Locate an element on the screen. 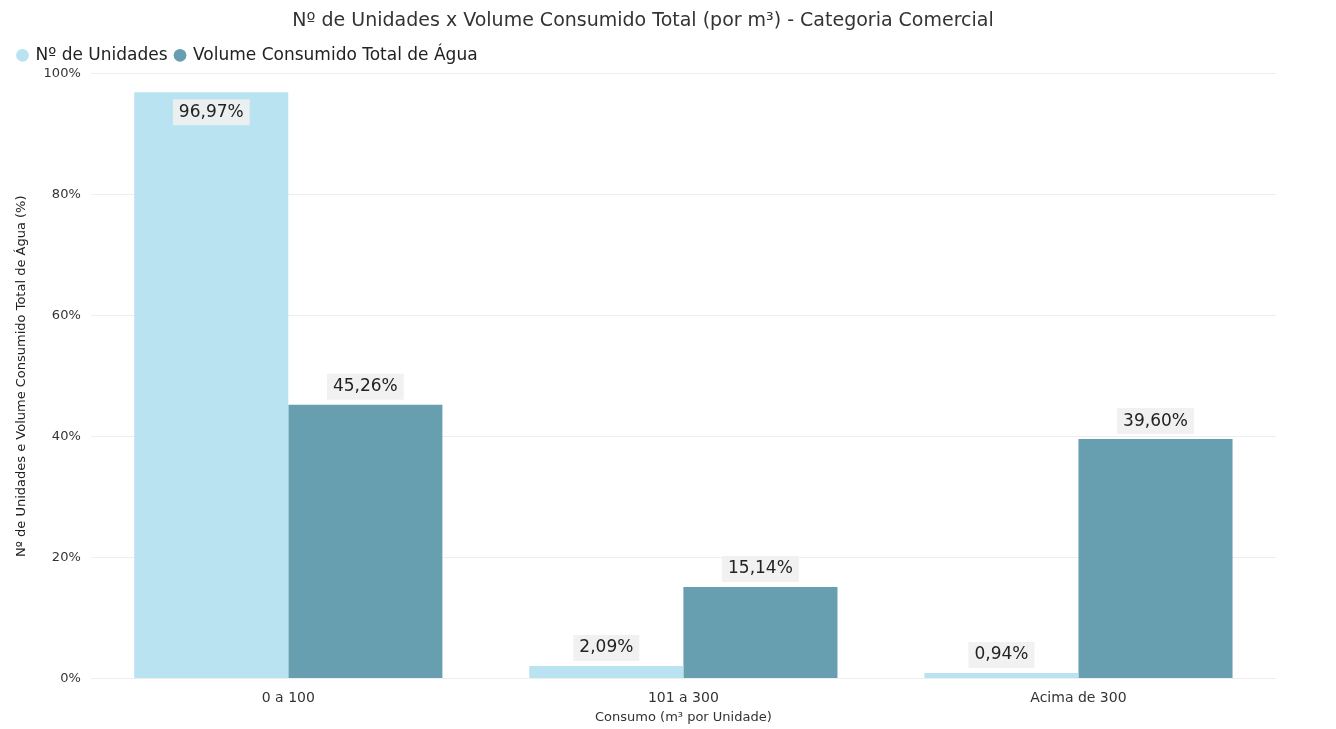 The image size is (1336, 729). x-tick-label: Acima de 300 is located at coordinates (1078, 696).